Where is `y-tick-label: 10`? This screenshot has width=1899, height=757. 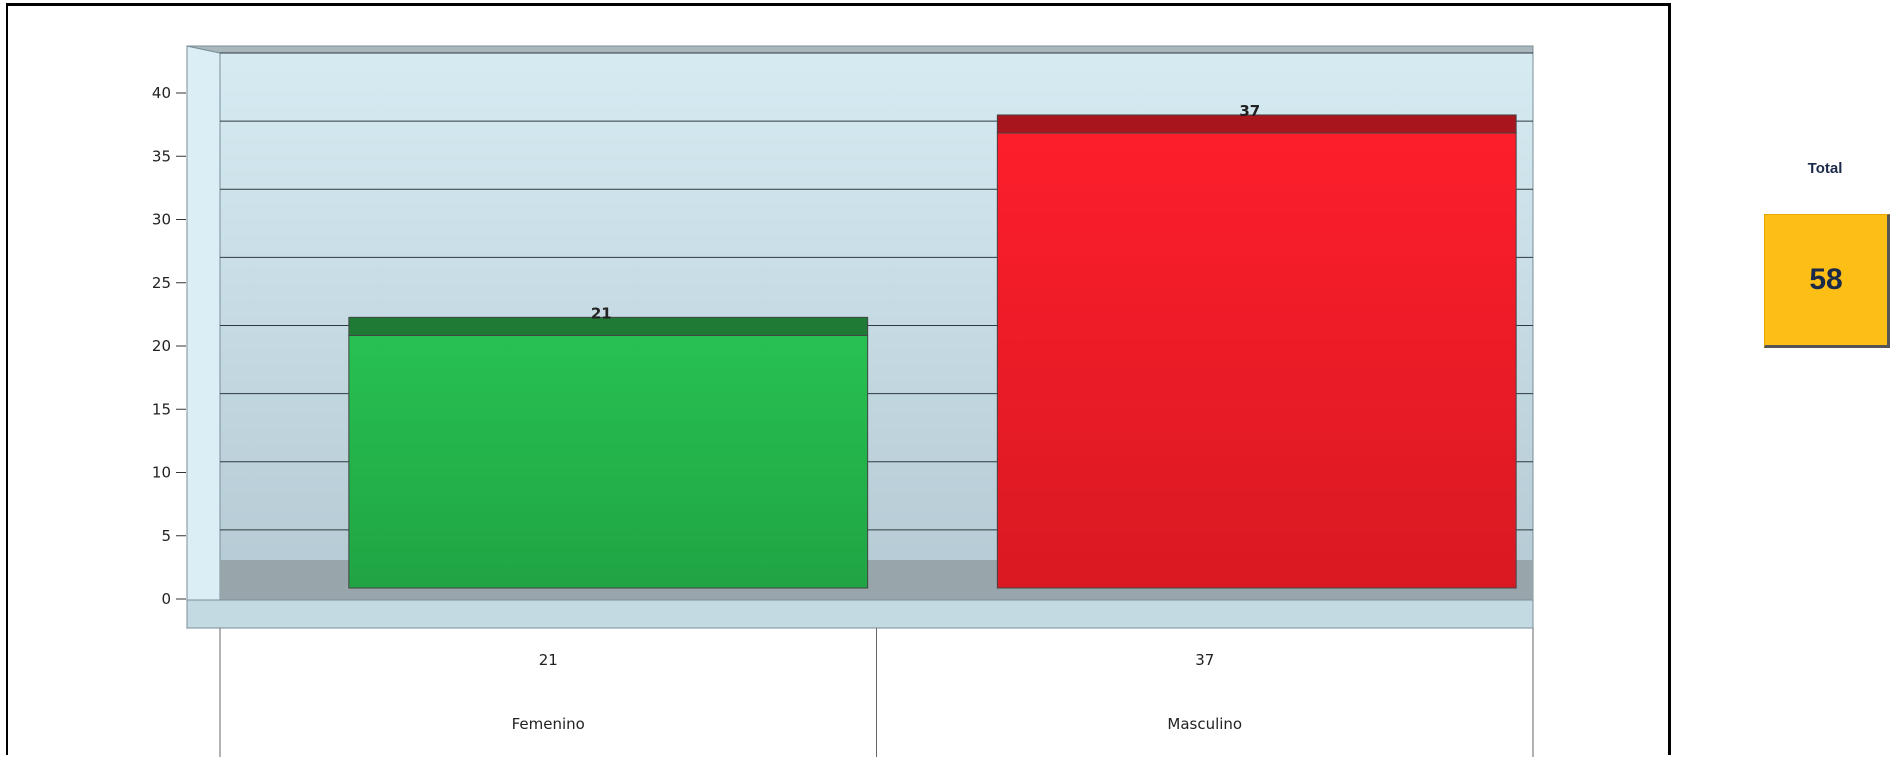 y-tick-label: 10 is located at coordinates (161, 473).